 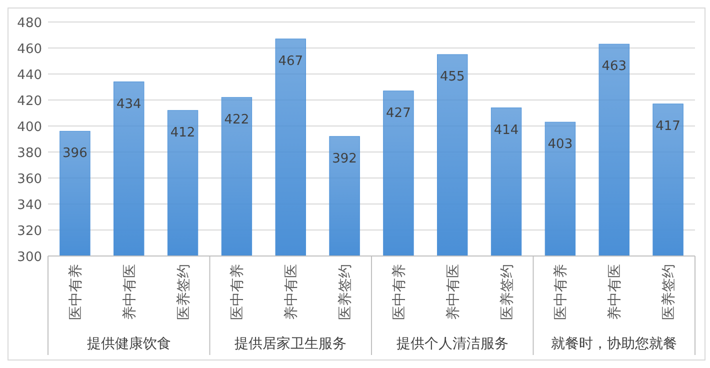 I want to click on text: 提供健康饮食, so click(x=128, y=344).